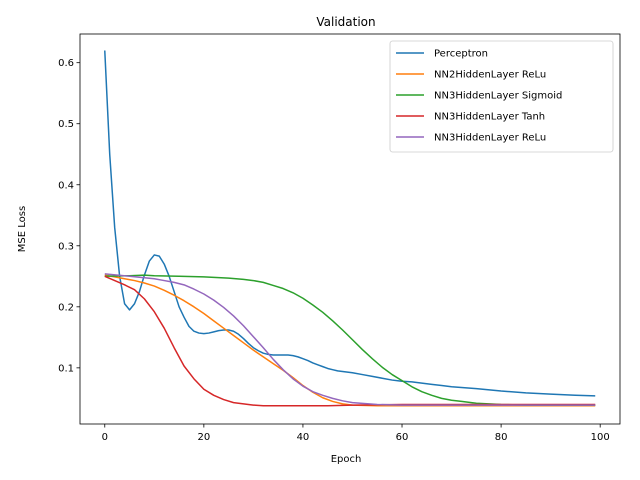 Image resolution: width=640 pixels, height=480 pixels. I want to click on legend-label: NN2HiddenLayer ReLu, so click(490, 75).